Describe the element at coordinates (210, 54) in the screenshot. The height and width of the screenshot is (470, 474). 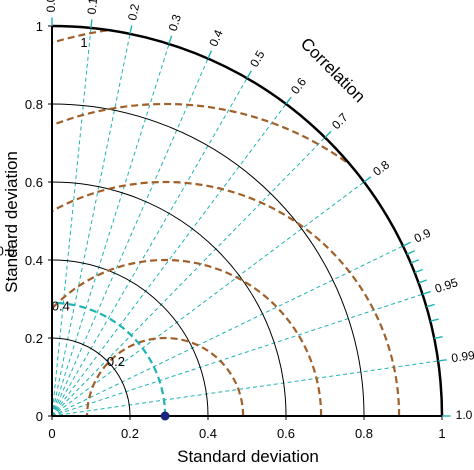
I see `correlation-tick-0.4` at that location.